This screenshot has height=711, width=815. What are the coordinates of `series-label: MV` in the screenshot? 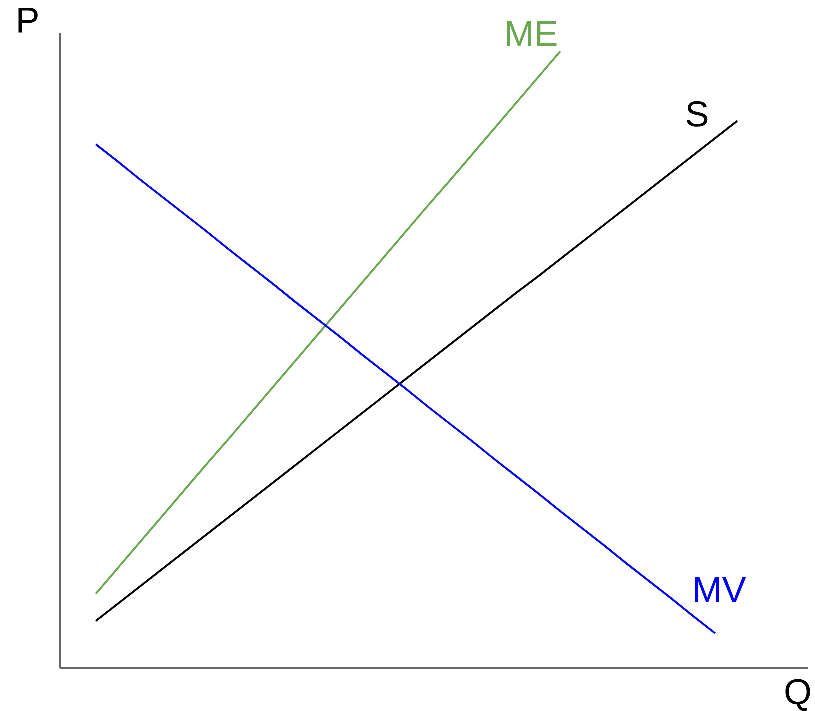 It's located at (720, 590).